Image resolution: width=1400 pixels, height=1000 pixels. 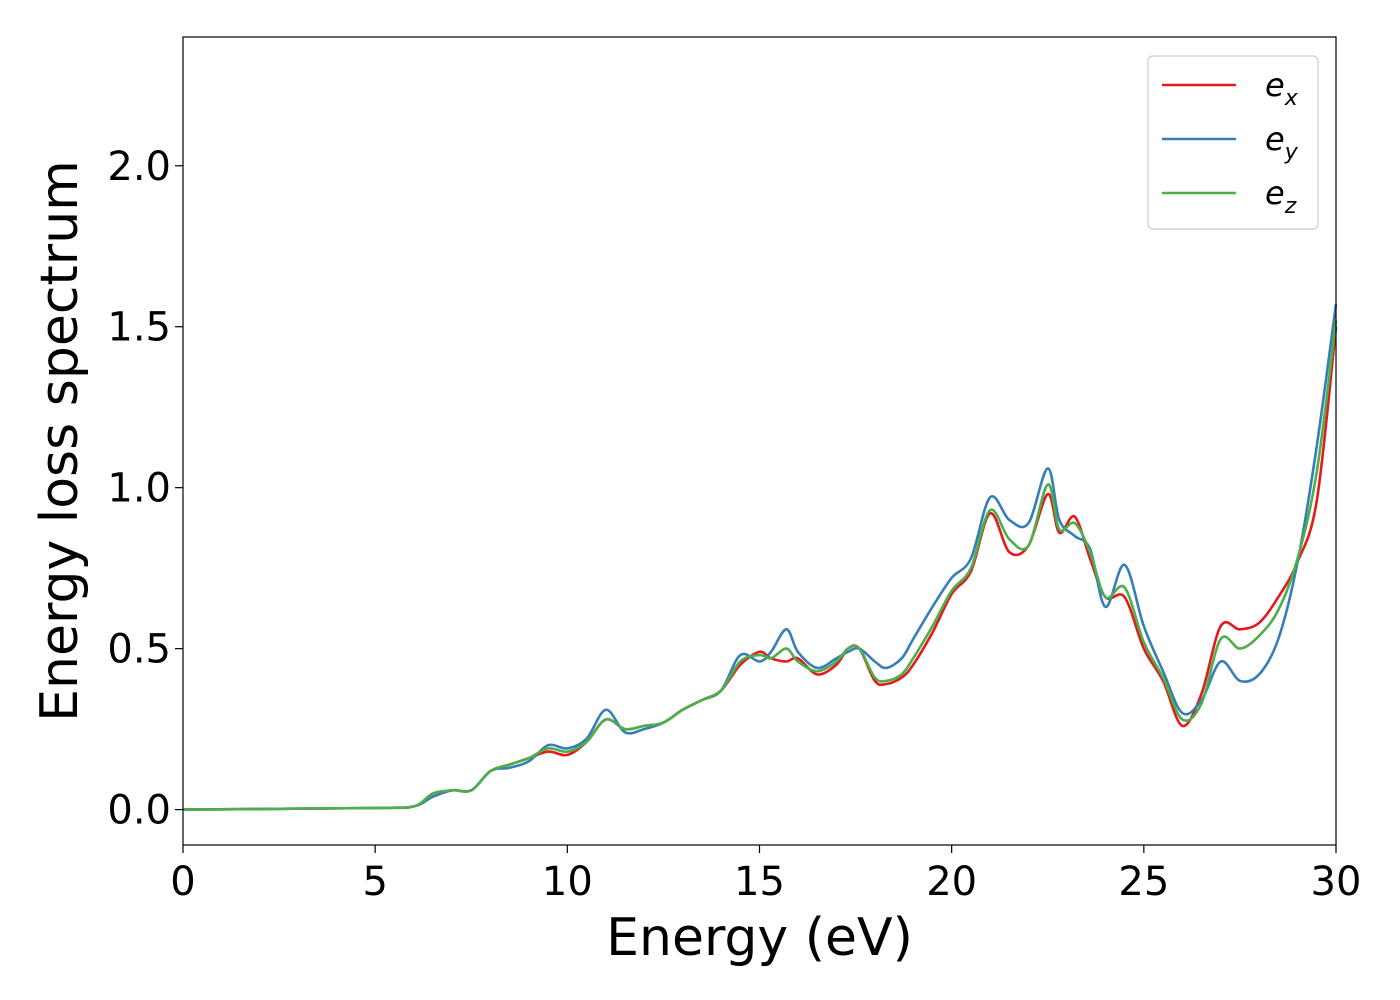 I want to click on y-tick-label: 1.5, so click(x=139, y=328).